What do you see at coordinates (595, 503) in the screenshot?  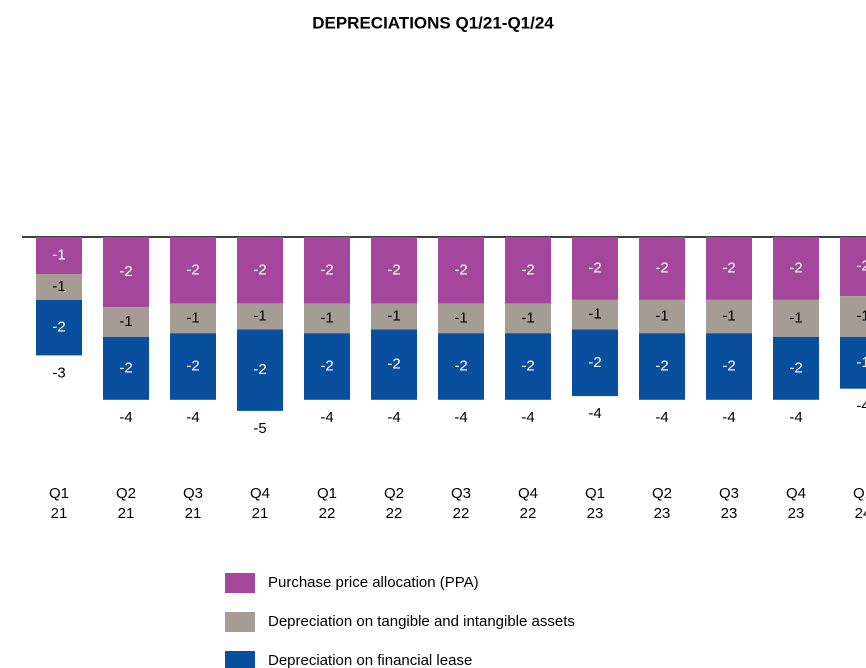 I see `x-tick-label: Q1 23` at bounding box center [595, 503].